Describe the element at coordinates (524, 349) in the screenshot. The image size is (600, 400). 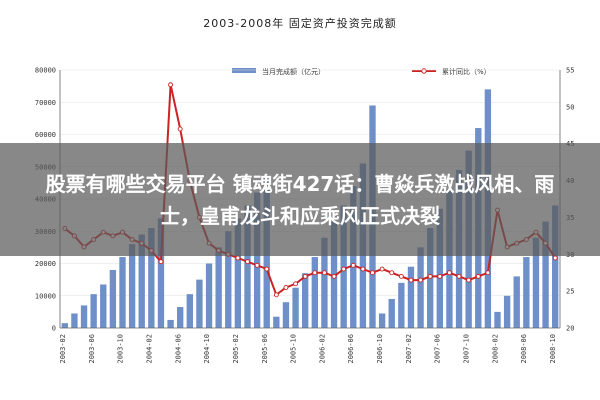
I see `x-tick-label: 2008-06` at that location.